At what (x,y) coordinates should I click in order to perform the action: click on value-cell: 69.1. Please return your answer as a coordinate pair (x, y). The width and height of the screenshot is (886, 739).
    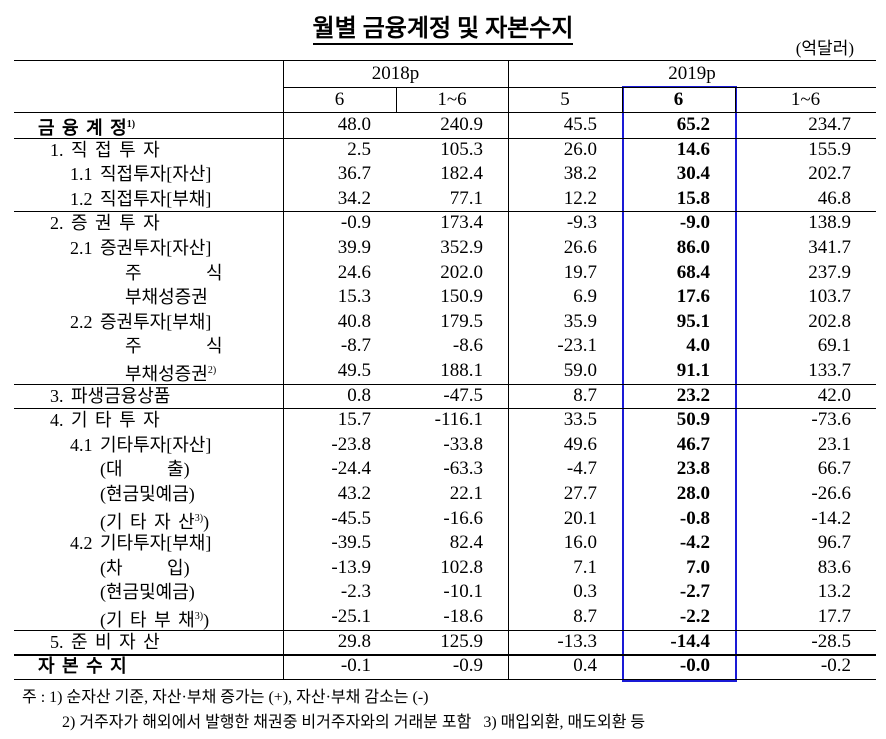
    Looking at the image, I should click on (834, 346).